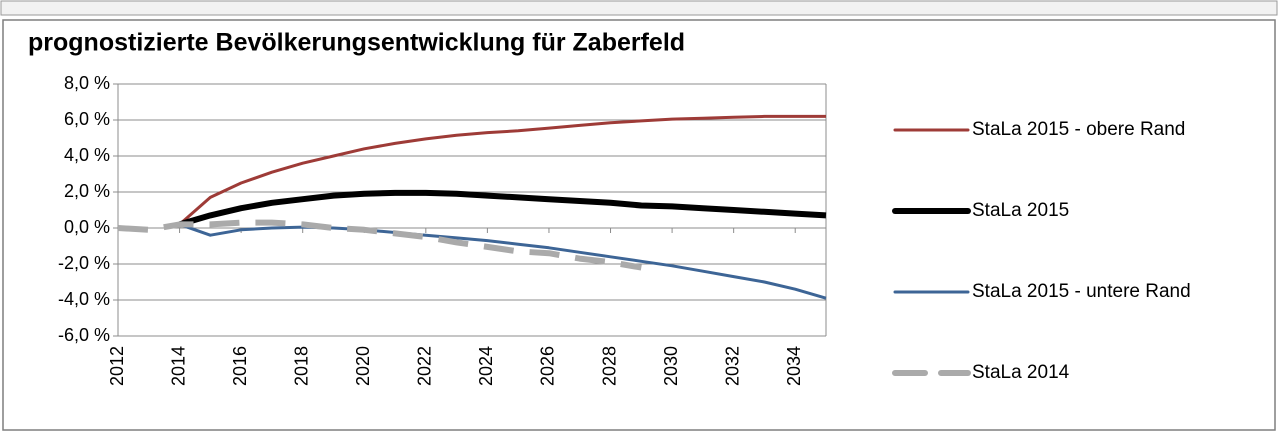  Describe the element at coordinates (794, 366) in the screenshot. I see `x-tick-label: 2034` at that location.